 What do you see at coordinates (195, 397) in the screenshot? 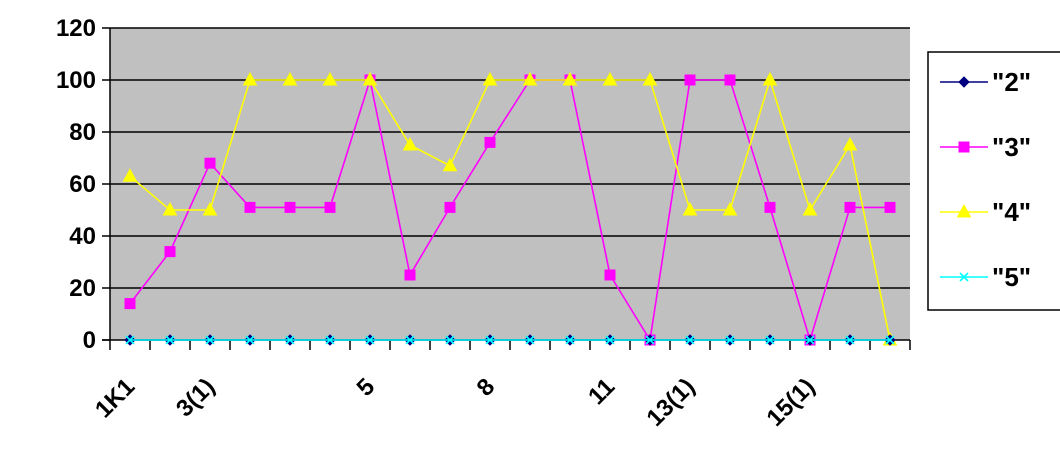
I see `x-tick-label: 3(1)` at bounding box center [195, 397].